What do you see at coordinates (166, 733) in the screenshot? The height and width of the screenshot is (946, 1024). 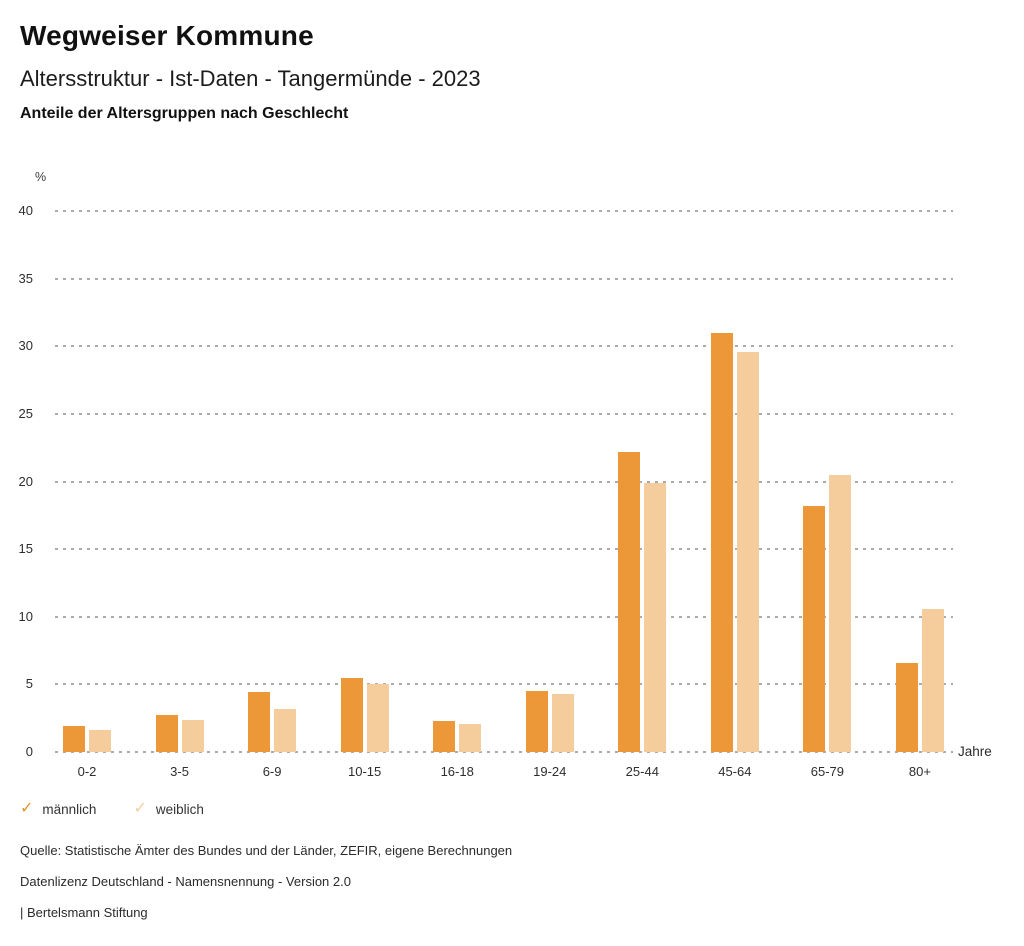 I see `bar-3-5-männlich` at bounding box center [166, 733].